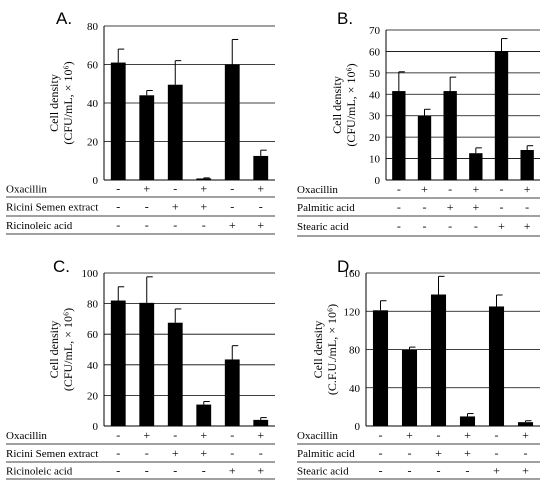 Image resolution: width=550 pixels, height=487 pixels. I want to click on y-tick-label: 160, so click(352, 274).